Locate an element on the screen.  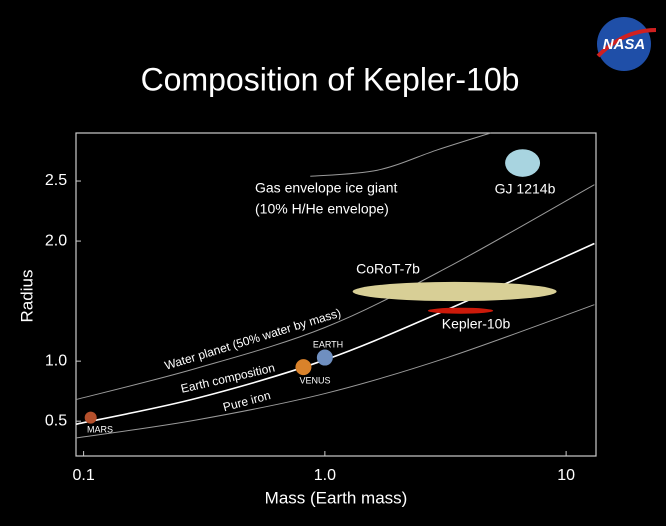
y-tick-label: 0.5 is located at coordinates (56, 420).